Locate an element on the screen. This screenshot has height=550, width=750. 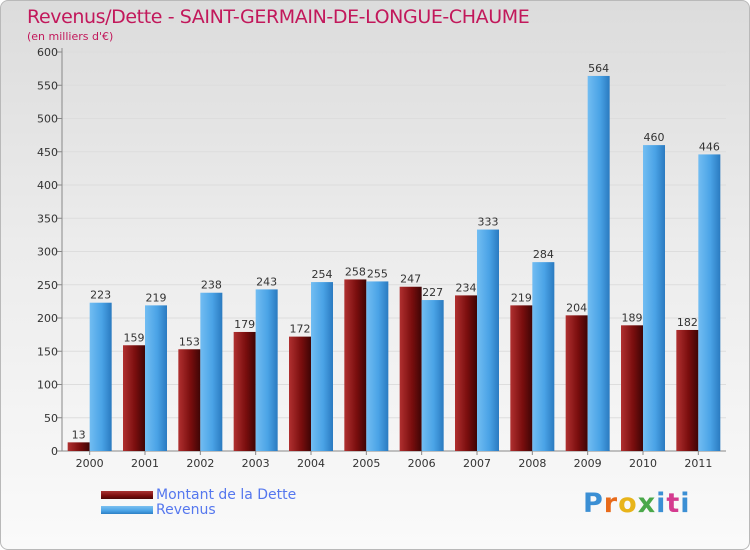
x-tick-label: 2002 is located at coordinates (200, 463).